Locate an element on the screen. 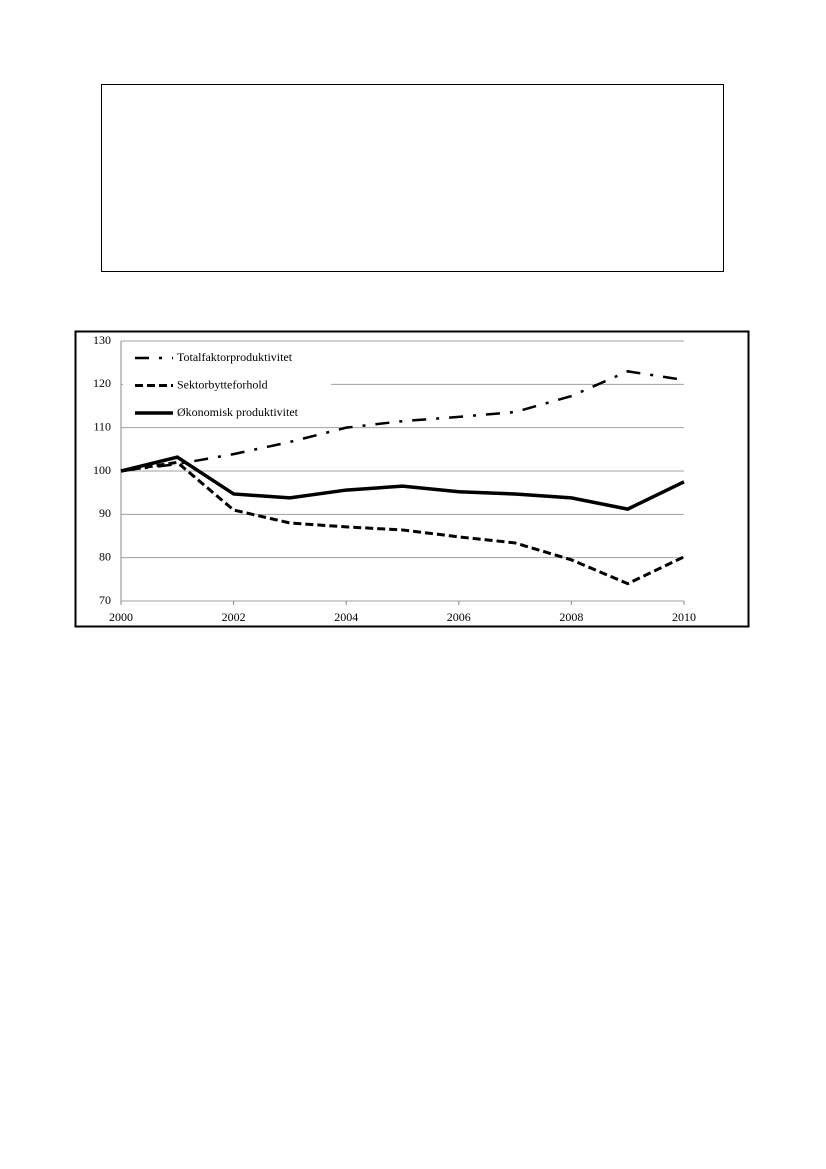  x-tick-label: 2010 is located at coordinates (684, 617).